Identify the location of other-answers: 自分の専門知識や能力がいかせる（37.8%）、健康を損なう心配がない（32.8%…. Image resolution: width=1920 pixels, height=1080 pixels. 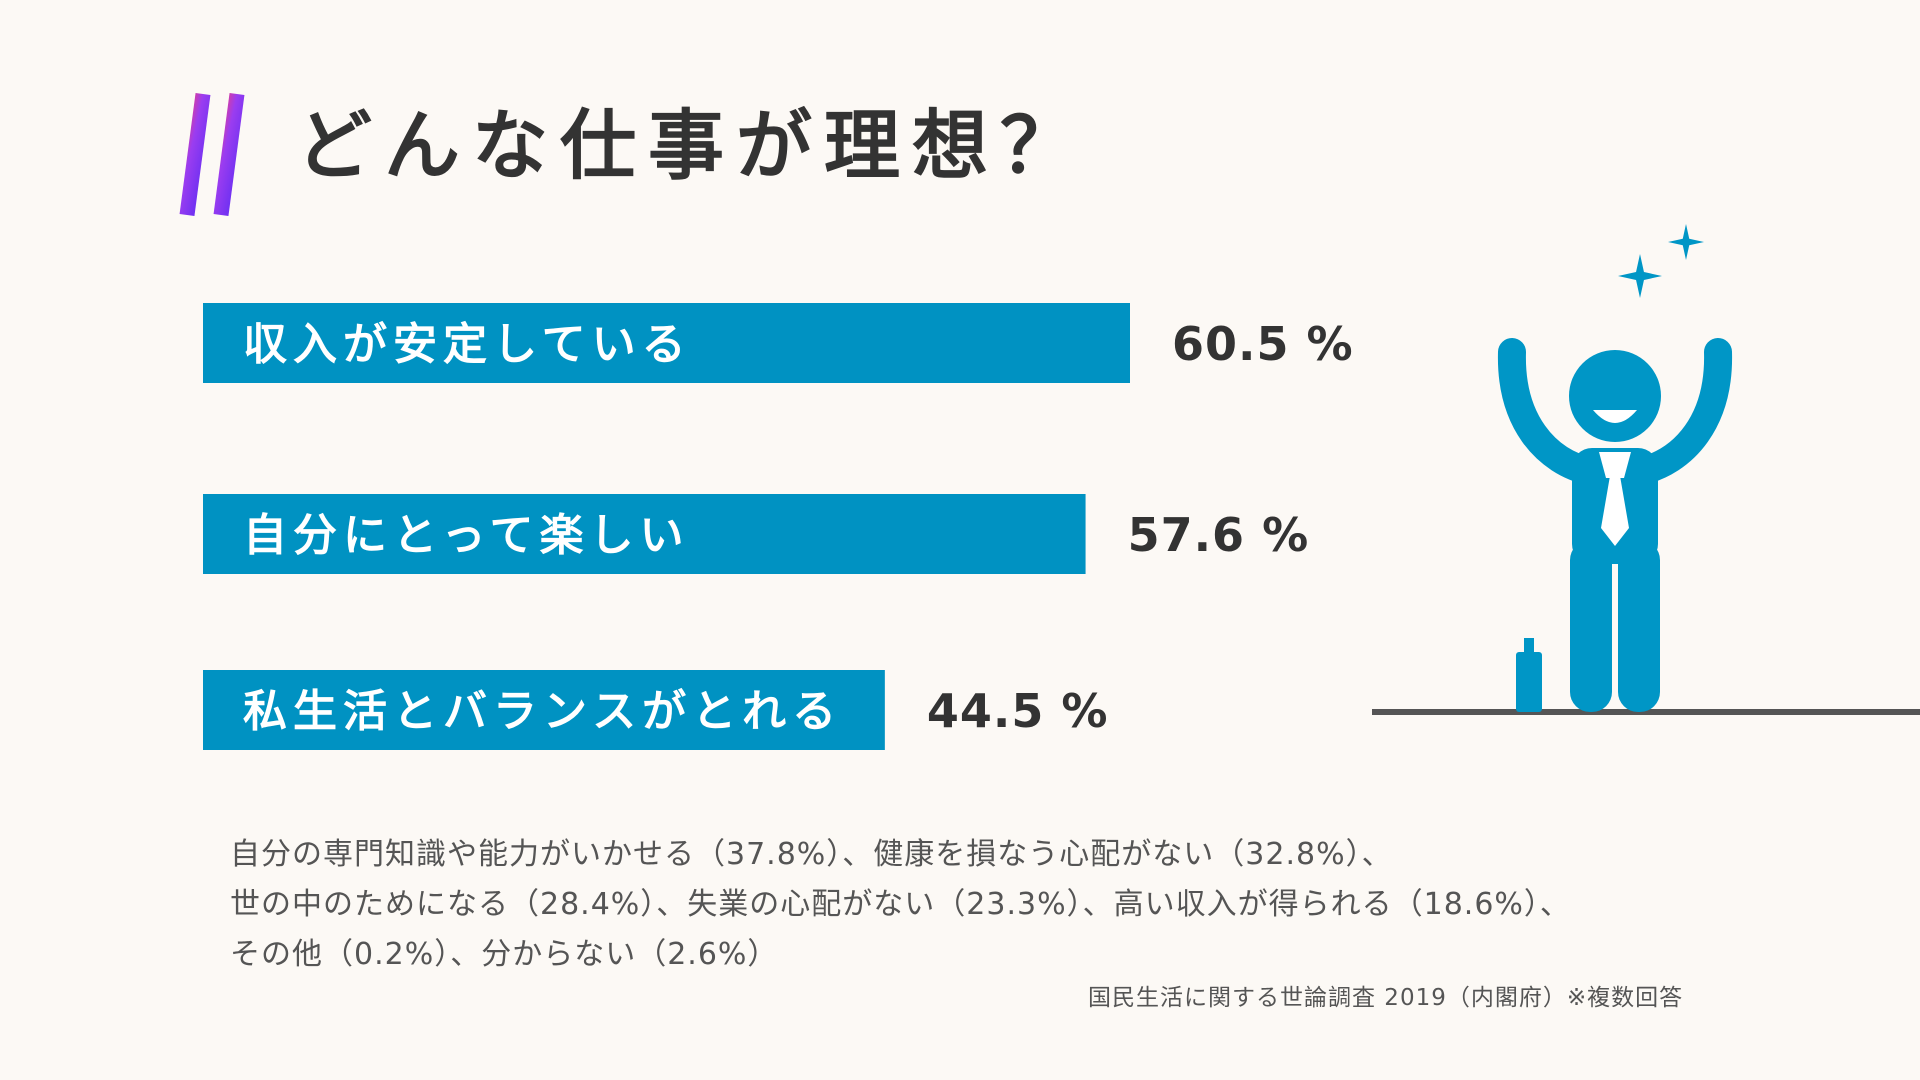
(925, 905).